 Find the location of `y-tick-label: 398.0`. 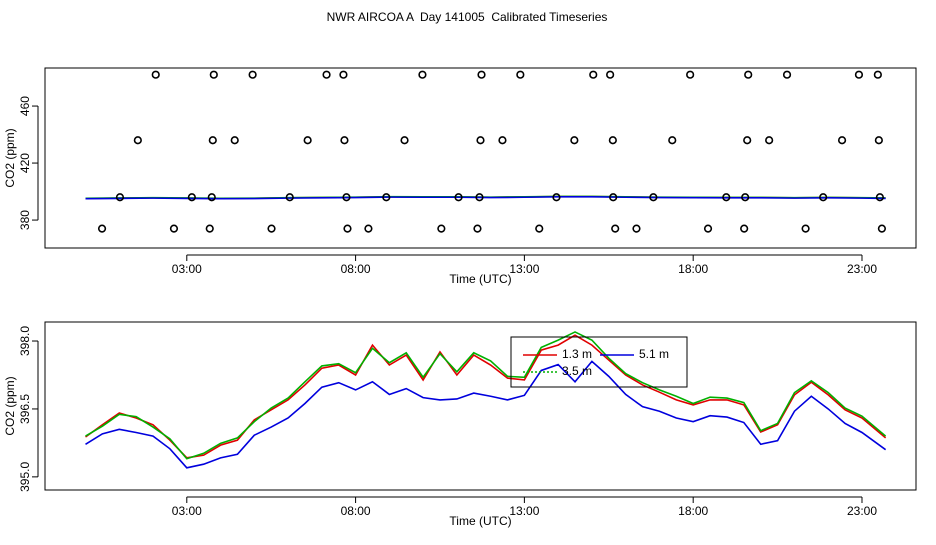

y-tick-label: 398.0 is located at coordinates (25, 341).